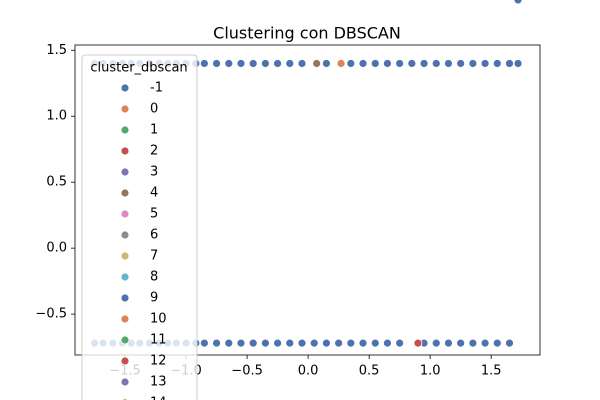 The height and width of the screenshot is (400, 600). What do you see at coordinates (158, 382) in the screenshot?
I see `legend-label: 13` at bounding box center [158, 382].